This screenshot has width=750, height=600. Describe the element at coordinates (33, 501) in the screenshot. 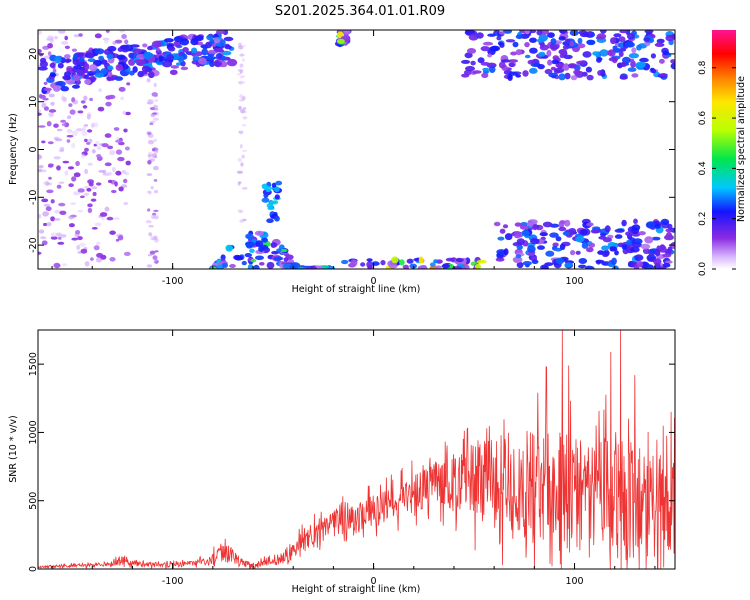

I see `y-tick-label: 500` at that location.